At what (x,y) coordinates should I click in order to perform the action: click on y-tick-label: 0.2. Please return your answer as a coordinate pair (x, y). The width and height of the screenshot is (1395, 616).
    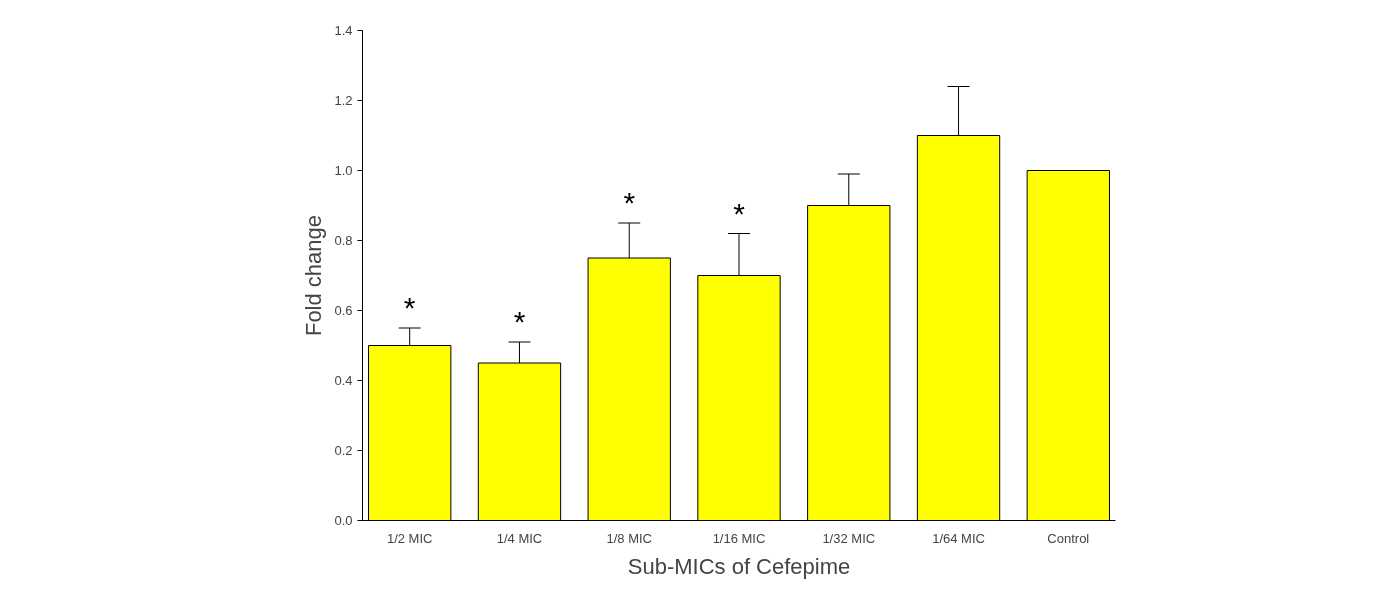
    Looking at the image, I should click on (343, 450).